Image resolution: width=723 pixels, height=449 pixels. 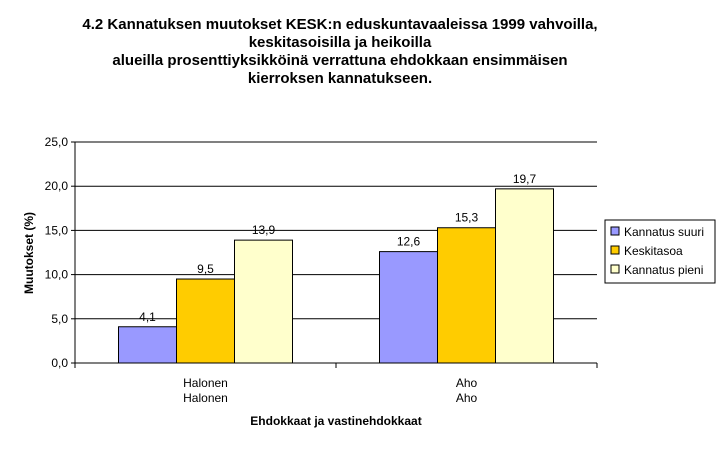 What do you see at coordinates (664, 232) in the screenshot?
I see `legend-label: Kannatus suuri` at bounding box center [664, 232].